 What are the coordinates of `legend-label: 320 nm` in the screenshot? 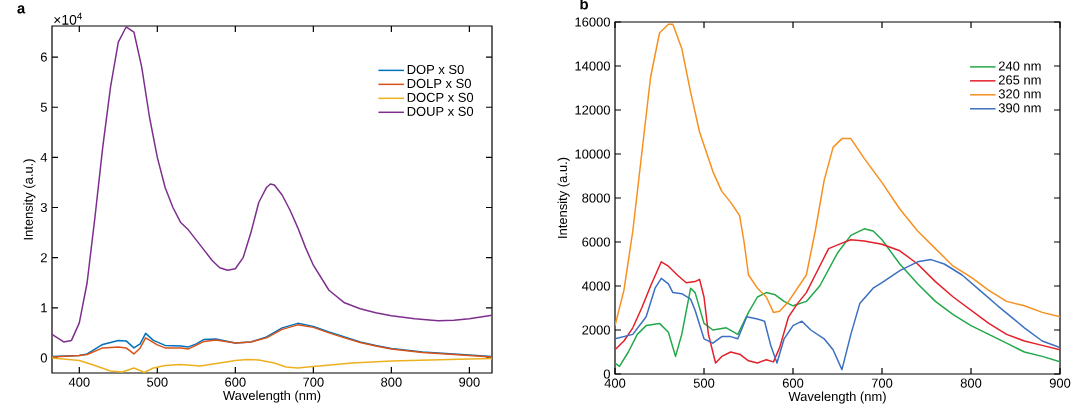 It's located at (1019, 94).